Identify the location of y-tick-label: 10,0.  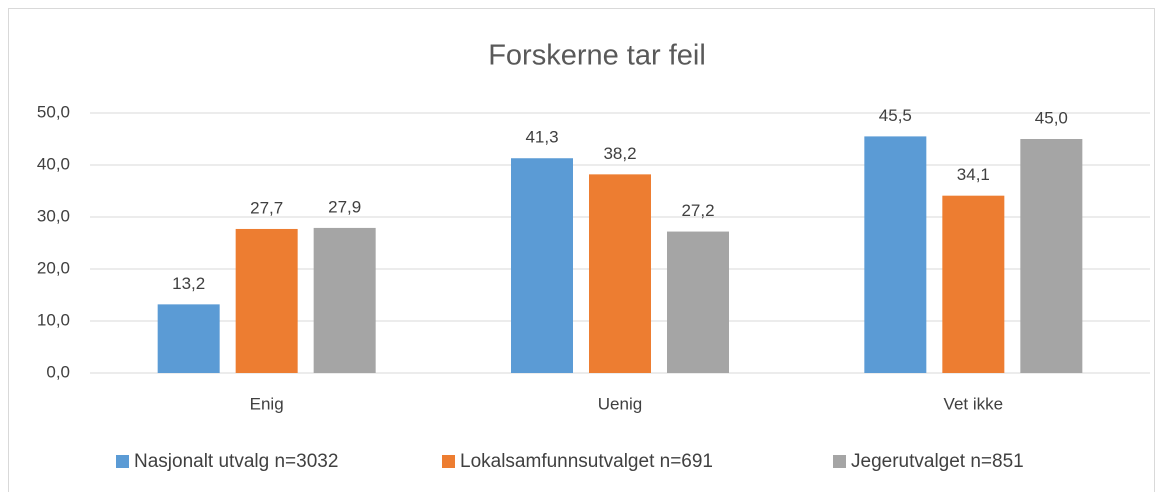
(53, 319).